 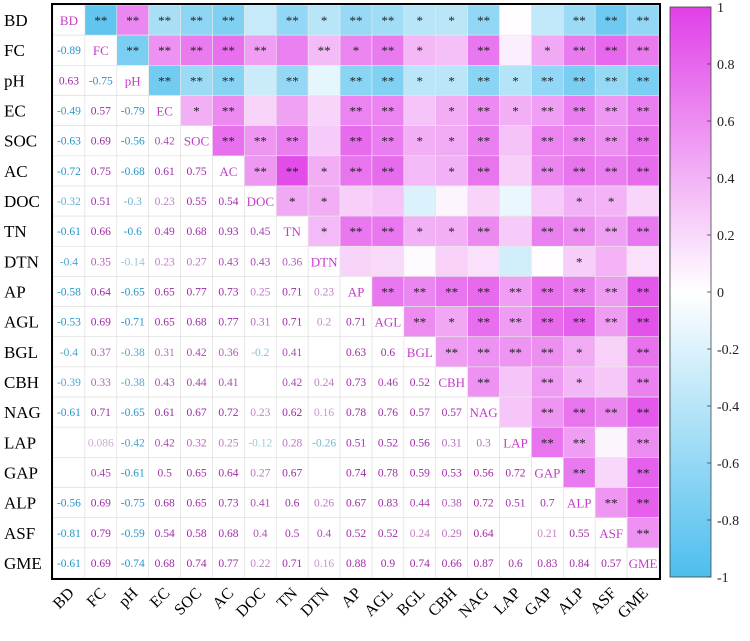 What do you see at coordinates (420, 473) in the screenshot?
I see `corr-value: 0.59` at bounding box center [420, 473].